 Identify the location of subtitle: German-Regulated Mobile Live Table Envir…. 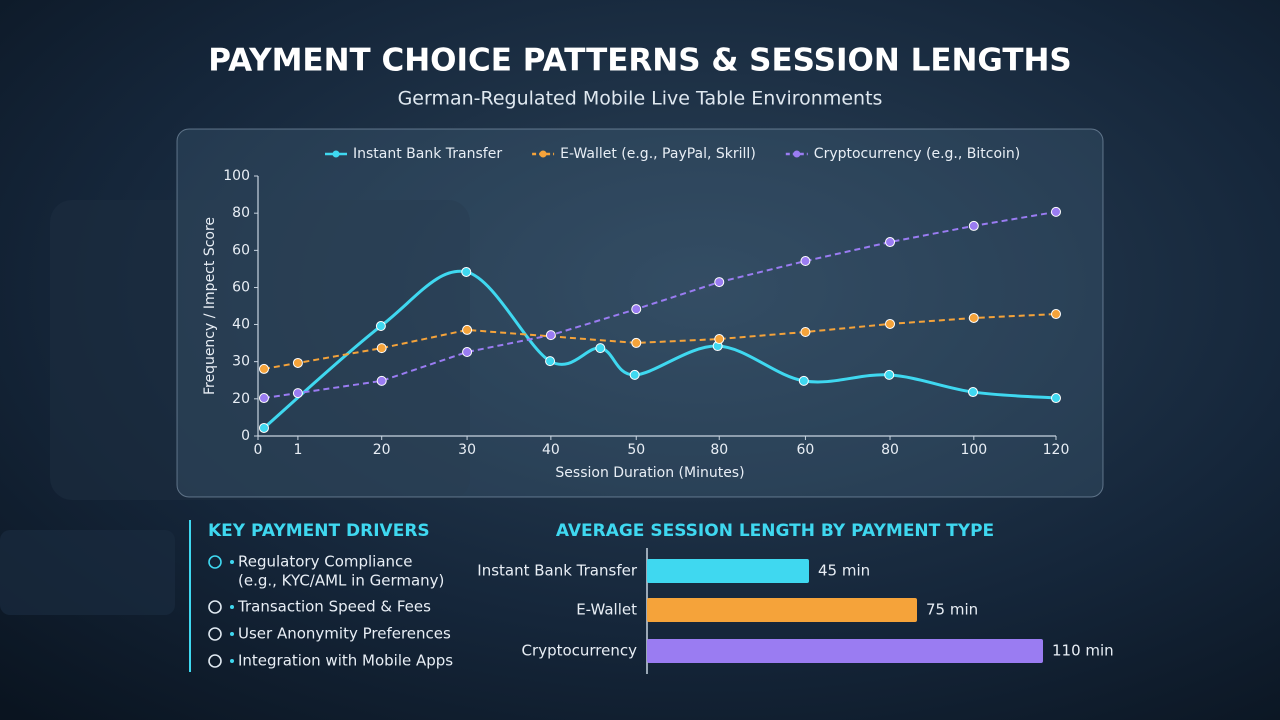
(640, 99).